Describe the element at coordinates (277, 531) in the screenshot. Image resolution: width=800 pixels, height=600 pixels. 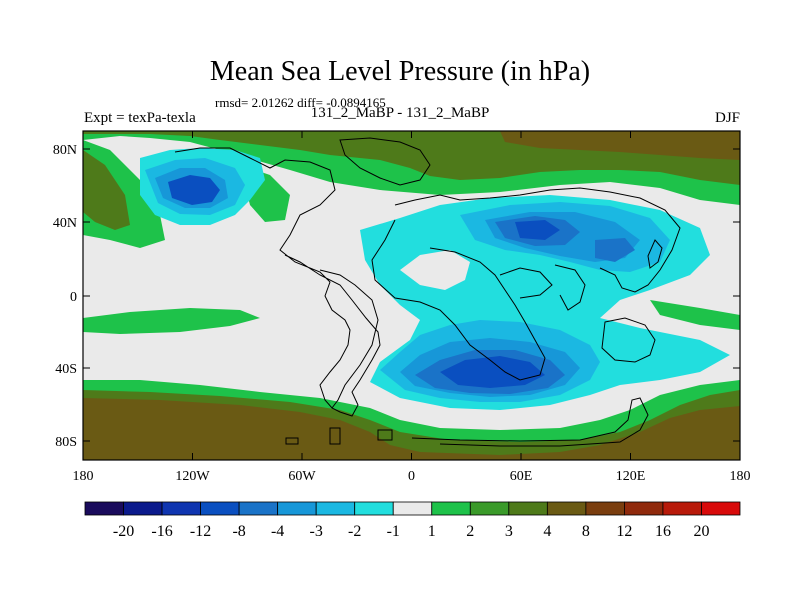
I see `colorbar-label: -4` at that location.